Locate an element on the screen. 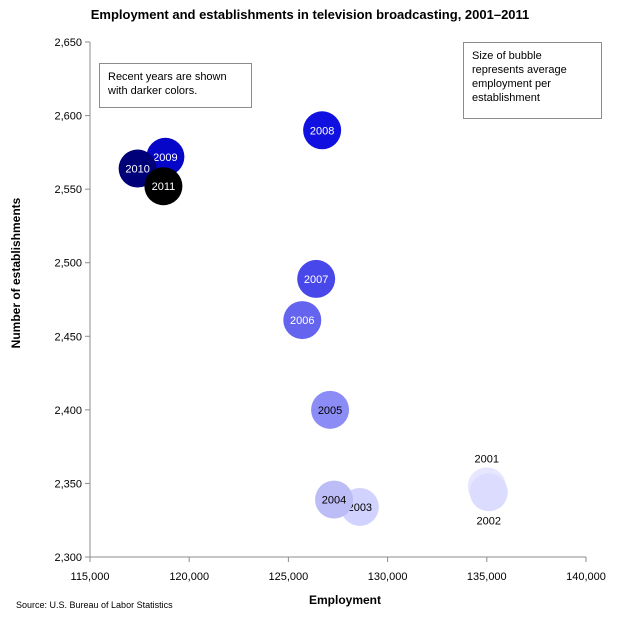 The height and width of the screenshot is (620, 620). x-tick-label: 125,000 is located at coordinates (289, 577).